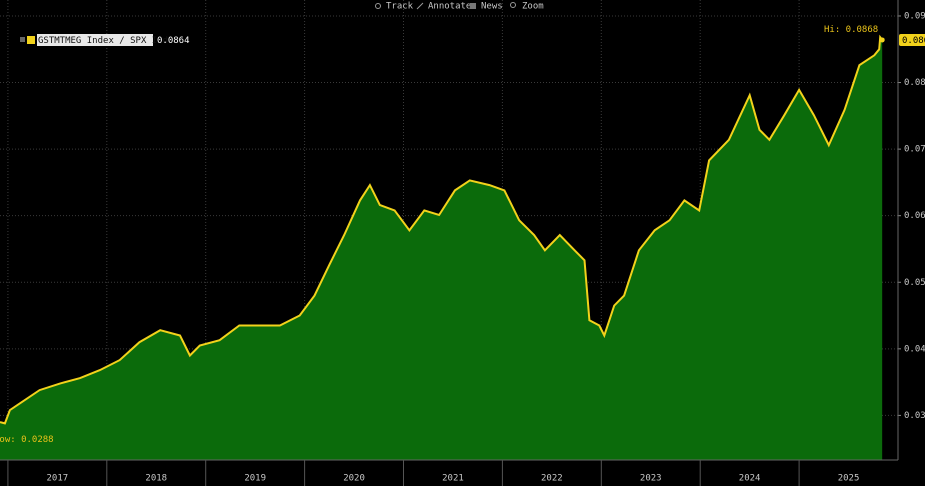 The image size is (925, 486). I want to click on y-tick-label: 0.06, so click(914, 216).